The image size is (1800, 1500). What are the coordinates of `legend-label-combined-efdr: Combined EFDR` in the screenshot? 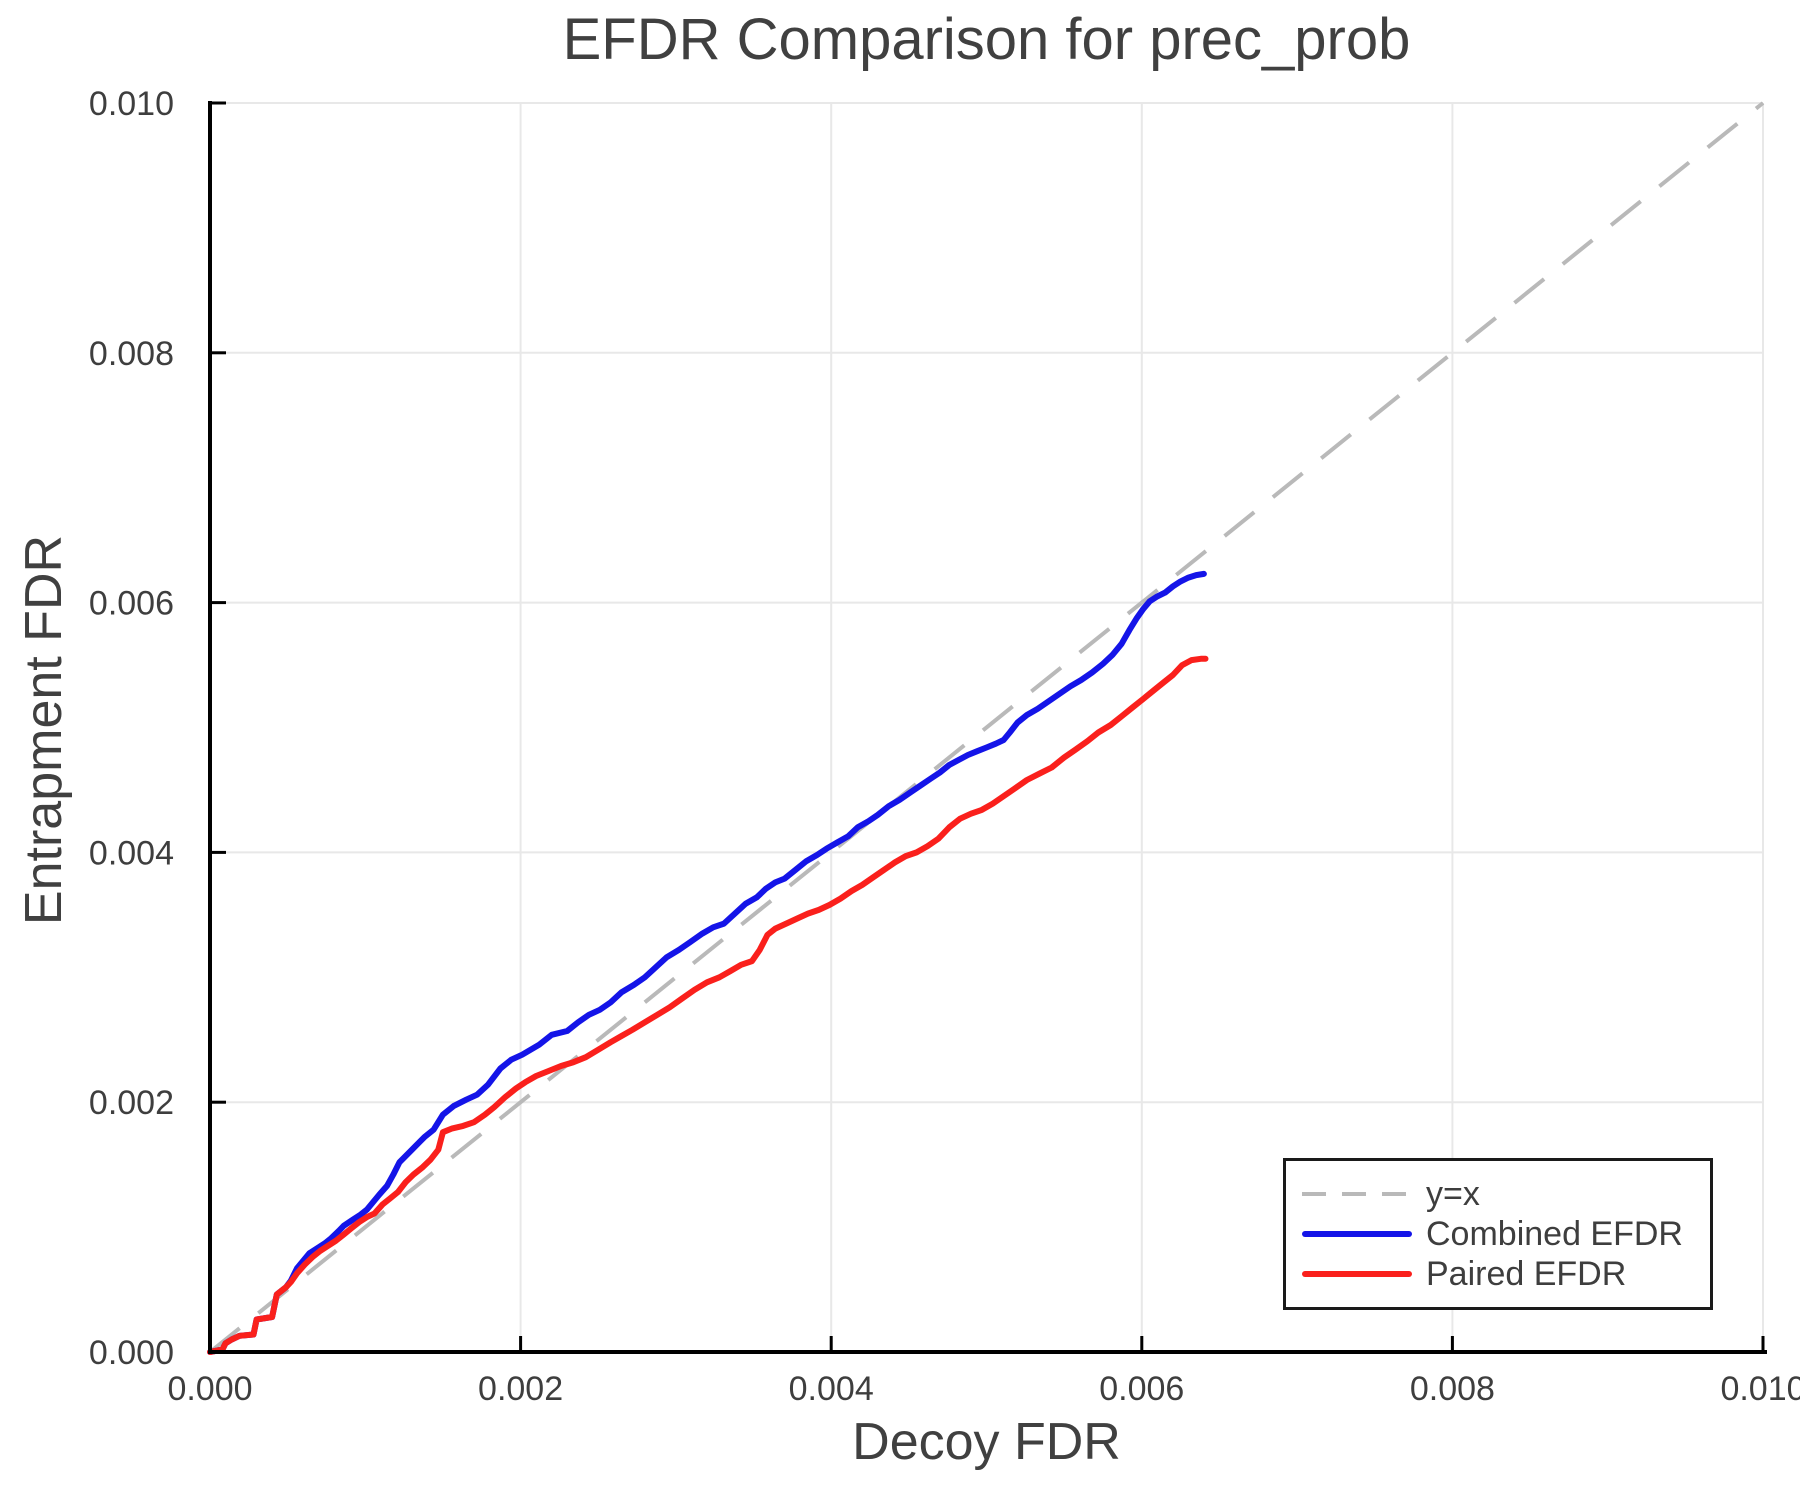 It's located at (1554, 1233).